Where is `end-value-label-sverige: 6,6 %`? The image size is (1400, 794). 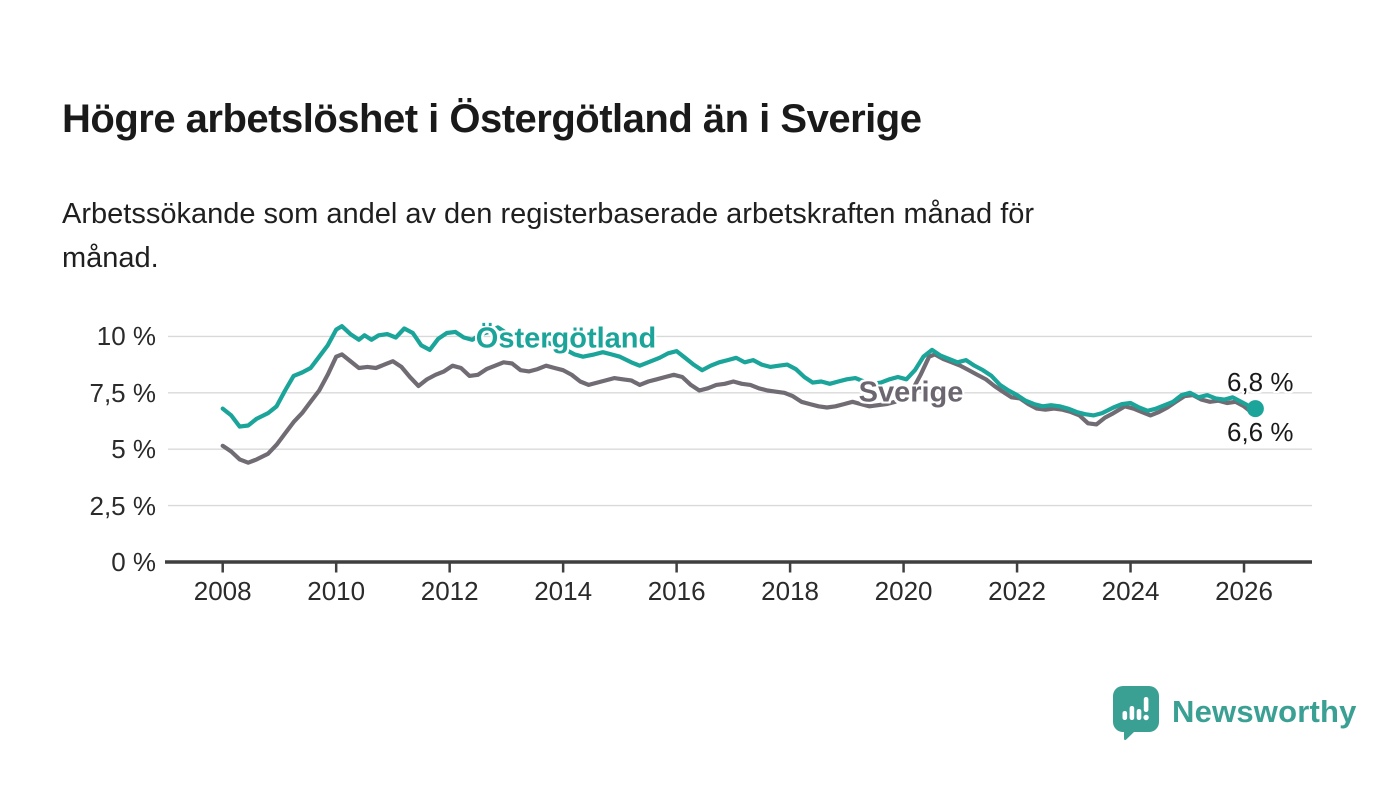 end-value-label-sverige: 6,6 % is located at coordinates (1260, 432).